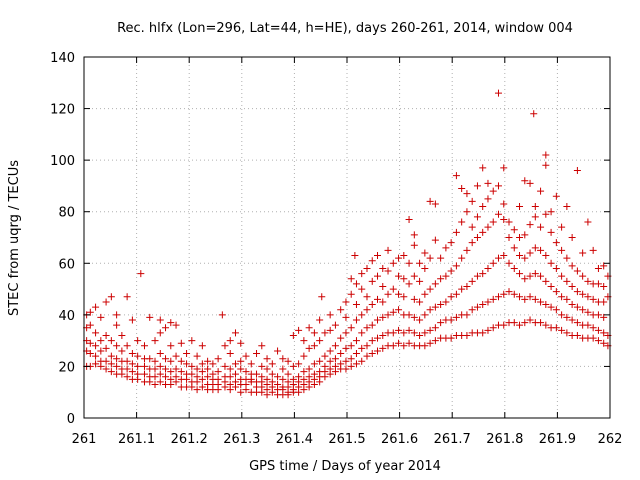 The height and width of the screenshot is (480, 640). I want to click on x-tick-label: 261.5, so click(346, 439).